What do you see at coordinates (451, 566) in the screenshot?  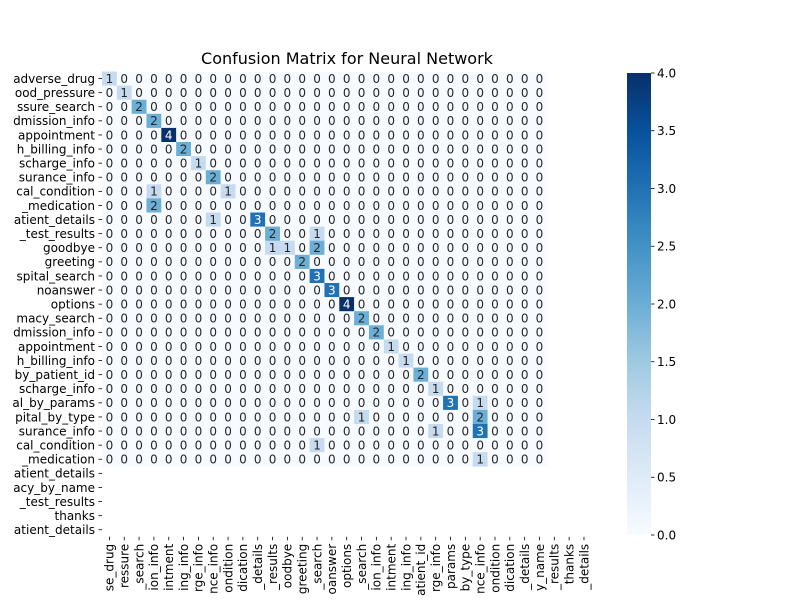 I see `x-tick-label: params` at bounding box center [451, 566].